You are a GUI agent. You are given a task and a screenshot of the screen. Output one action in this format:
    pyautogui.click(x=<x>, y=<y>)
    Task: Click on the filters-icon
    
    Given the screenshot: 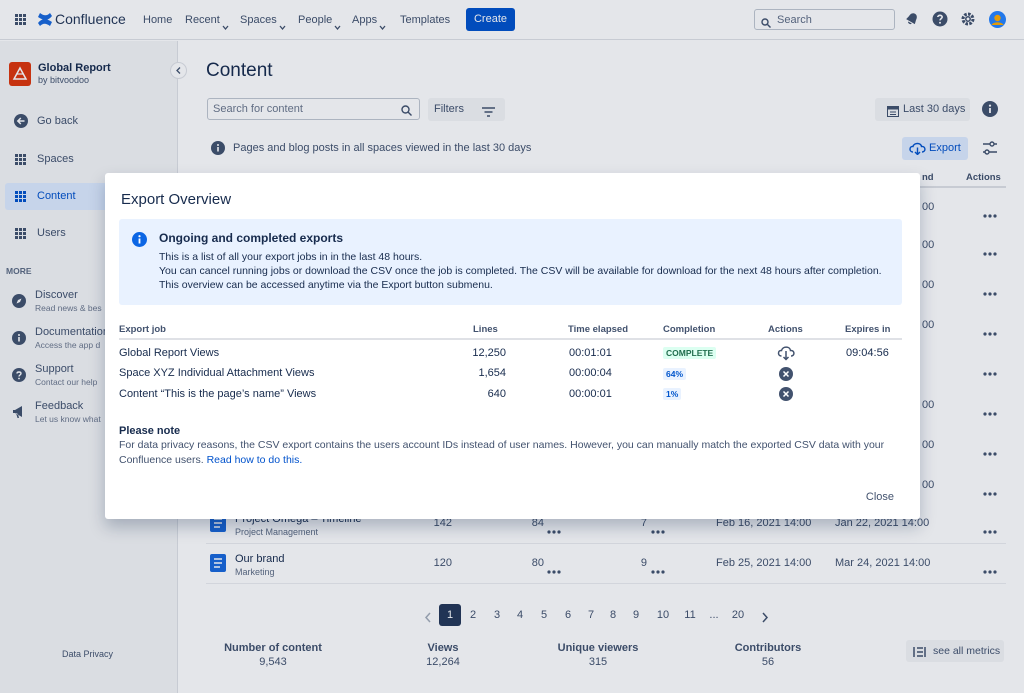 What is the action you would take?
    pyautogui.click(x=488, y=110)
    